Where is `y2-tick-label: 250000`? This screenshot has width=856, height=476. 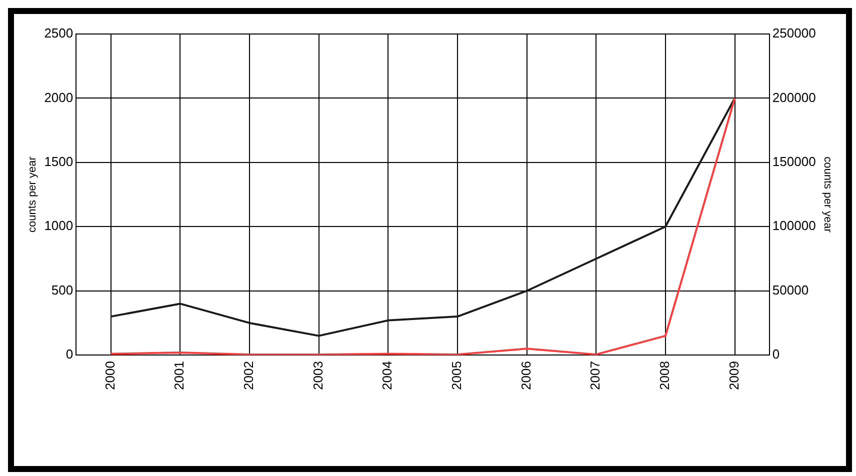
y2-tick-label: 250000 is located at coordinates (794, 33).